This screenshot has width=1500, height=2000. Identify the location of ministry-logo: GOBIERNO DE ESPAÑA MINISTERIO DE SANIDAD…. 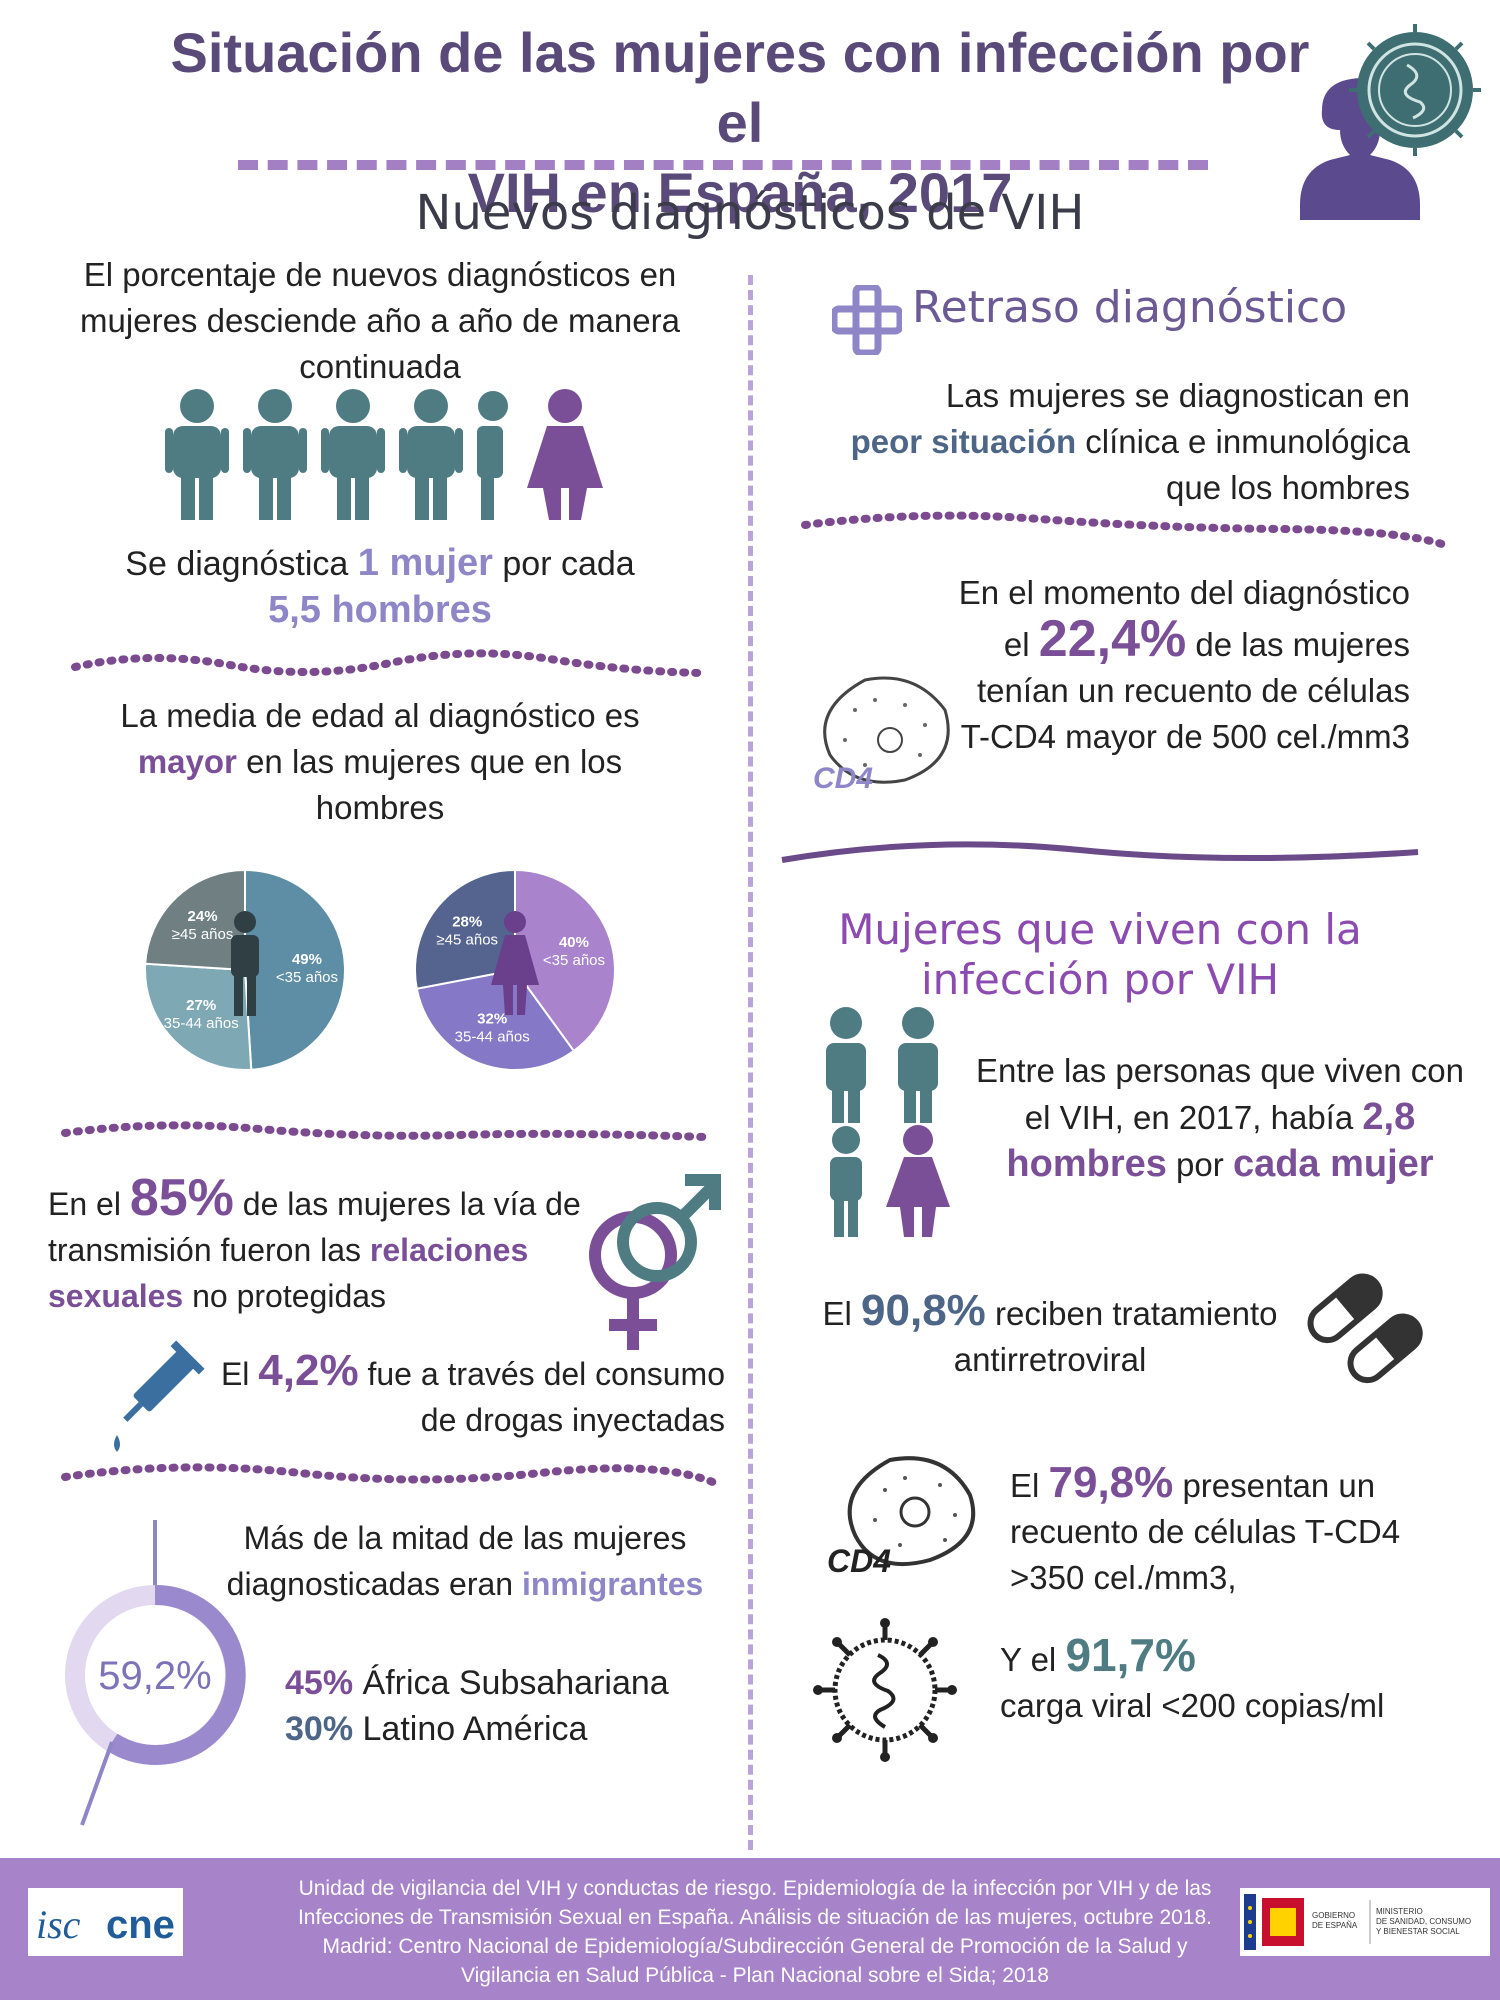
(1365, 1922).